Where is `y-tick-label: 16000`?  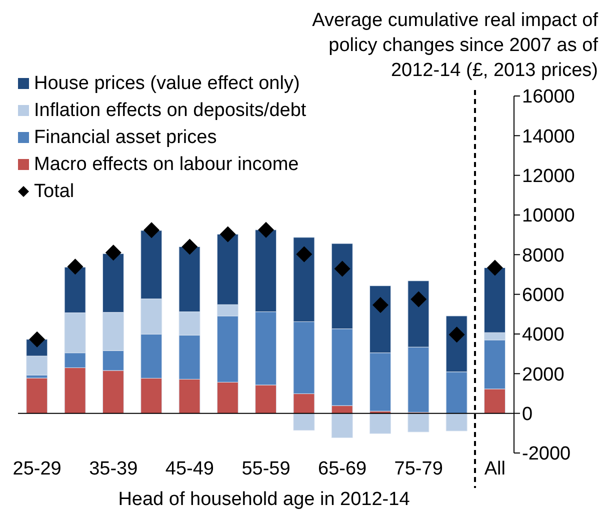 y-tick-label: 16000 is located at coordinates (548, 97).